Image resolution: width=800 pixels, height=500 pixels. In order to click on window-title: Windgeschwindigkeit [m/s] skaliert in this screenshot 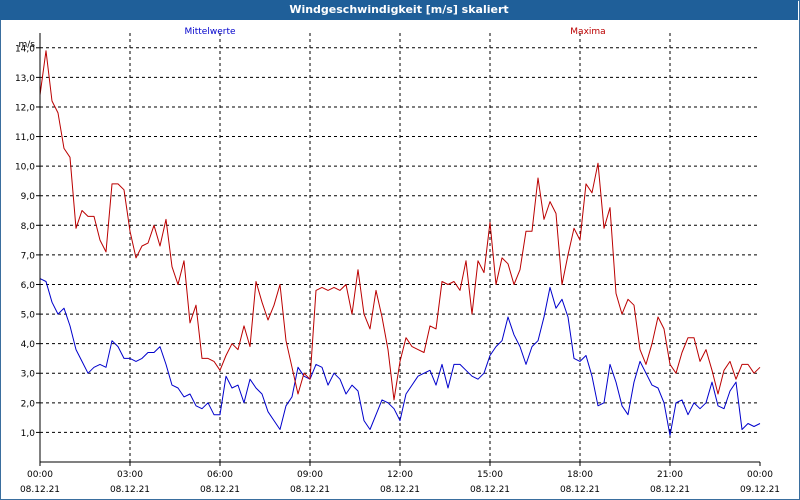, I will do `click(399, 10)`.